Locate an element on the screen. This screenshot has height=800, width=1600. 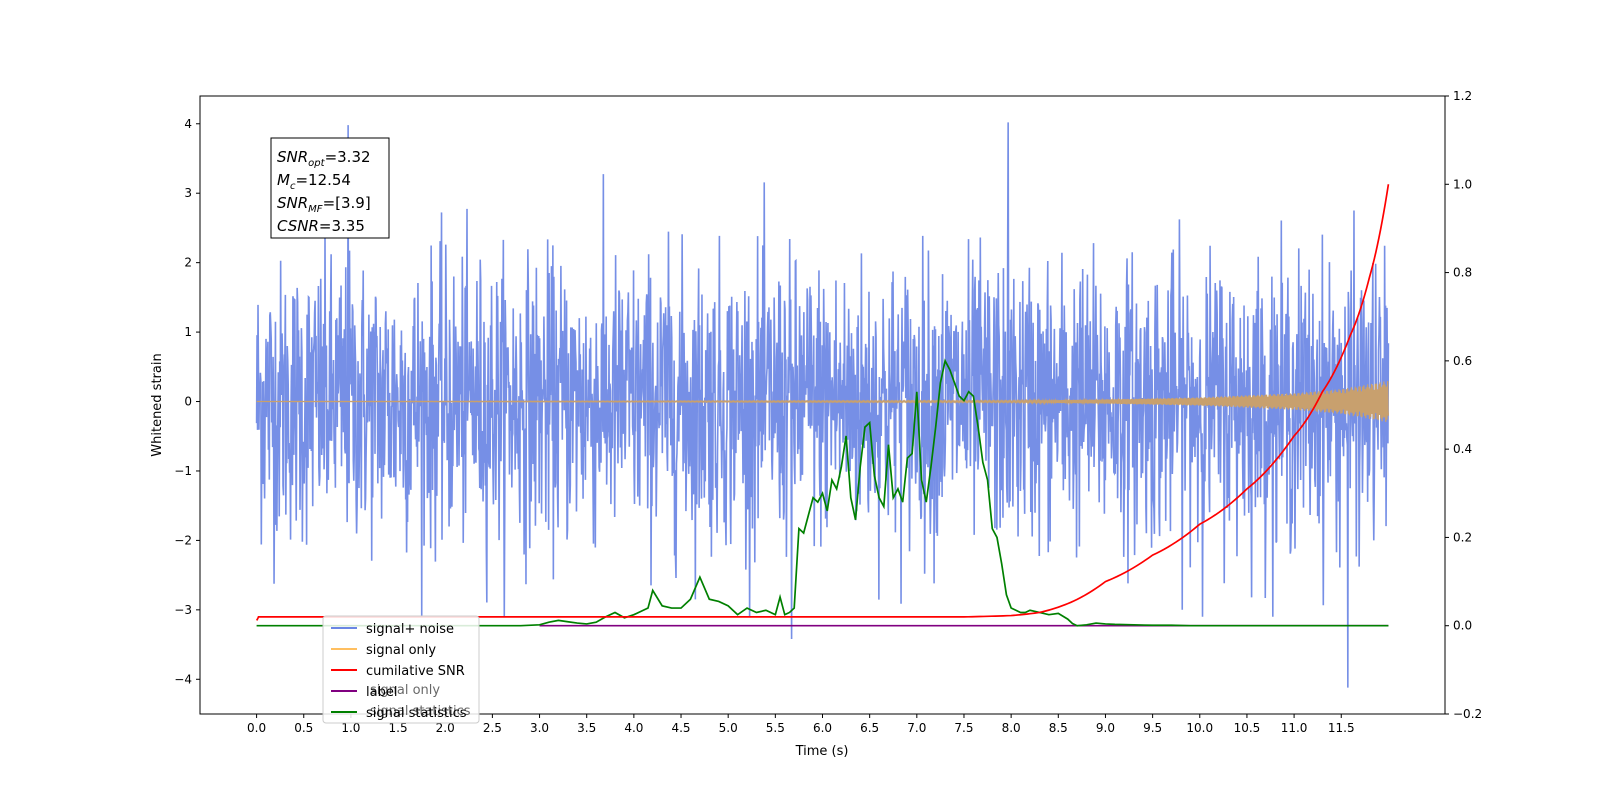
series-signal-only is located at coordinates (823, 401).